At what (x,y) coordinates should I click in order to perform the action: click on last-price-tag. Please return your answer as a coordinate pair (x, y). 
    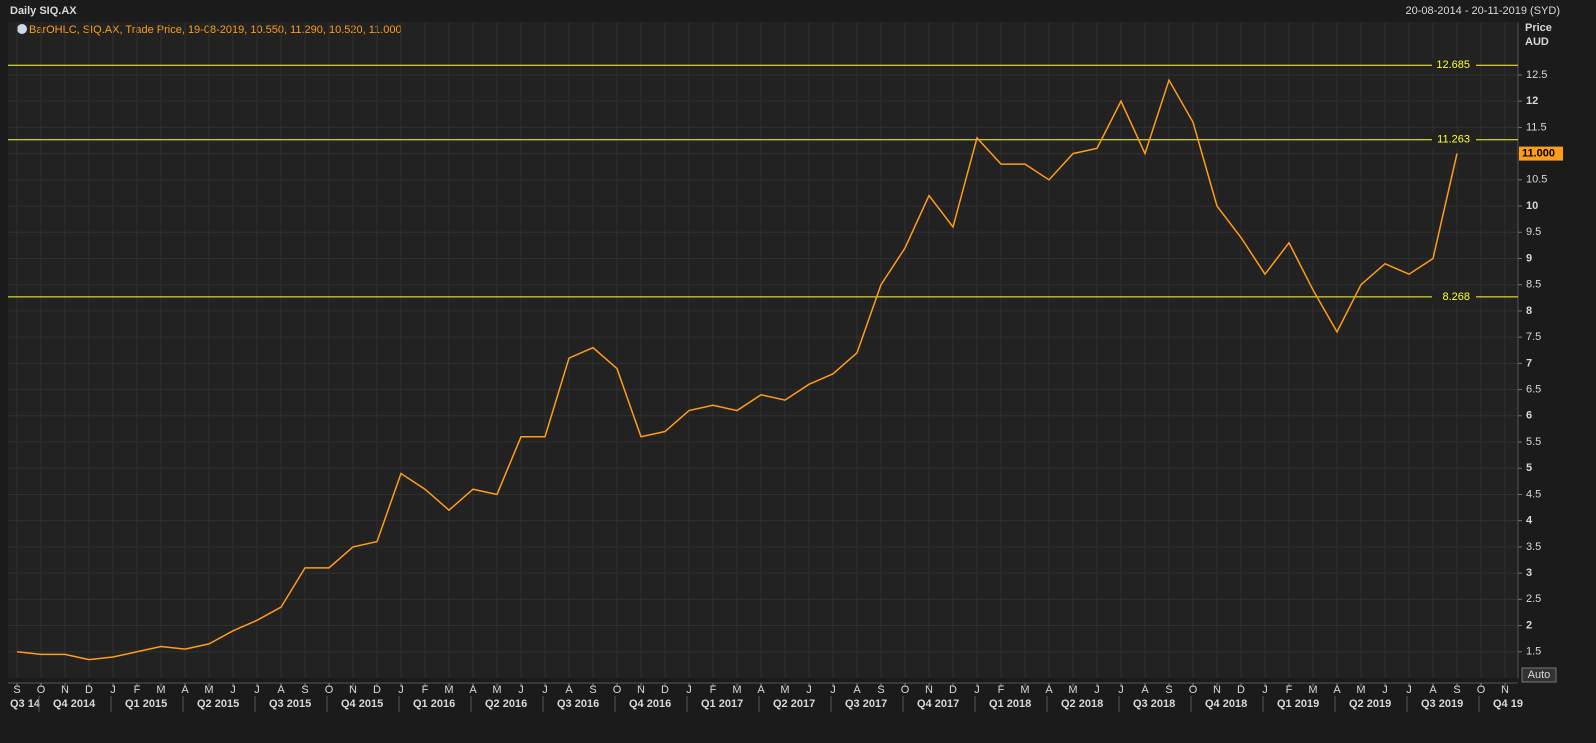
    Looking at the image, I should click on (1541, 153).